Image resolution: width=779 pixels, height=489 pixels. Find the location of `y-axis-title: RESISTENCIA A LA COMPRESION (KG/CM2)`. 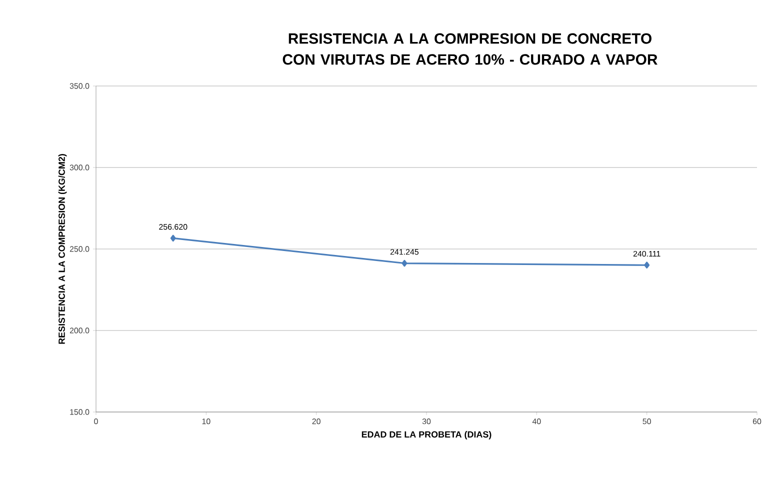

y-axis-title: RESISTENCIA A LA COMPRESION (KG/CM2) is located at coordinates (62, 249).